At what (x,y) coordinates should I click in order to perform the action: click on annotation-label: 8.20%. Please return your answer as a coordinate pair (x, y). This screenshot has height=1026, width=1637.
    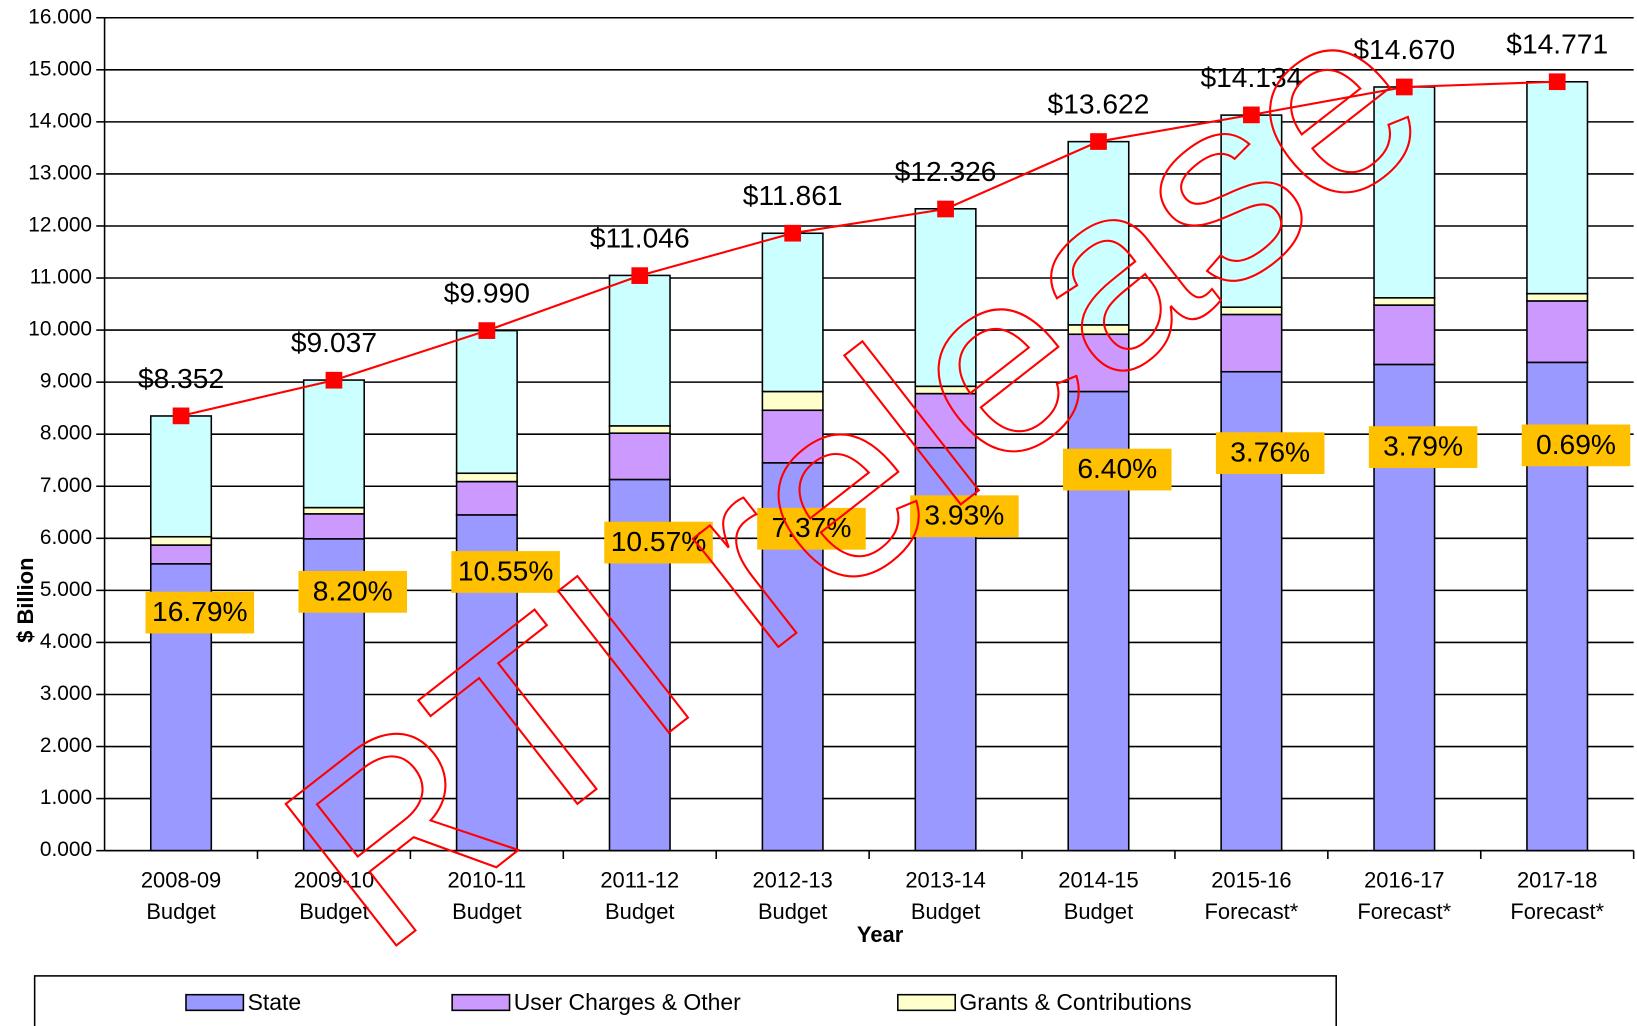
    Looking at the image, I should click on (353, 590).